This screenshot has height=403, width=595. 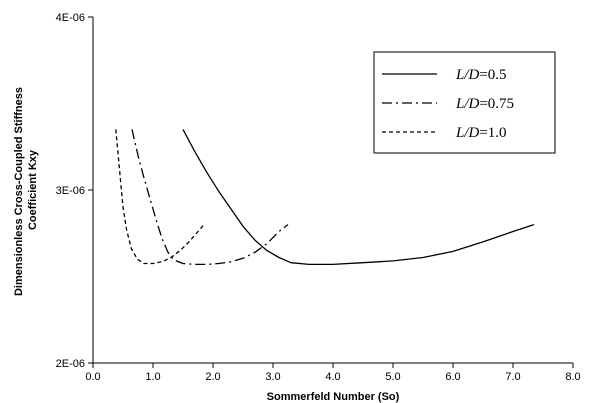 What do you see at coordinates (481, 133) in the screenshot?
I see `legend-label: L/D=1.0` at bounding box center [481, 133].